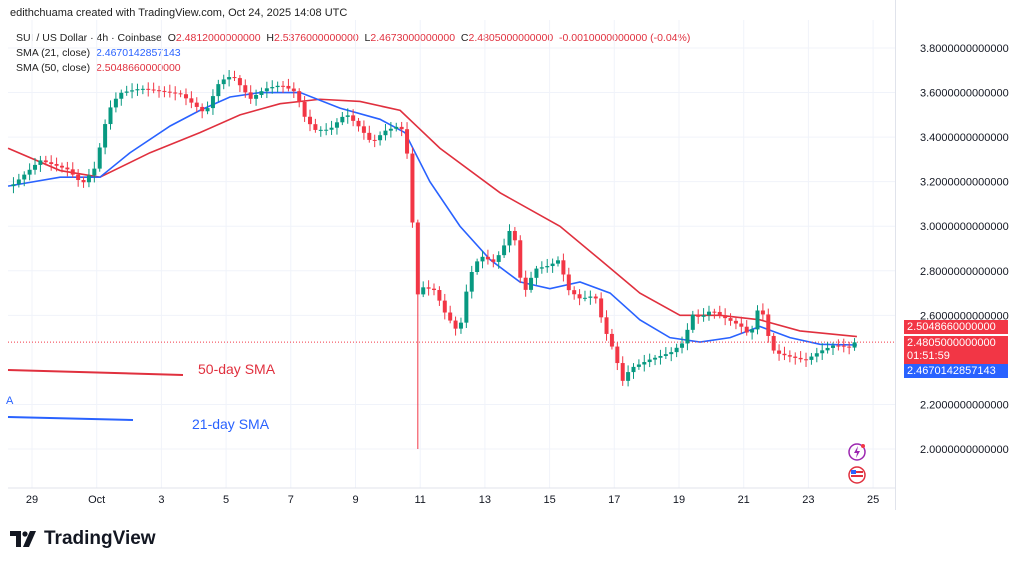 The image size is (1024, 566). What do you see at coordinates (485, 500) in the screenshot?
I see `x-tick-label: 13` at bounding box center [485, 500].